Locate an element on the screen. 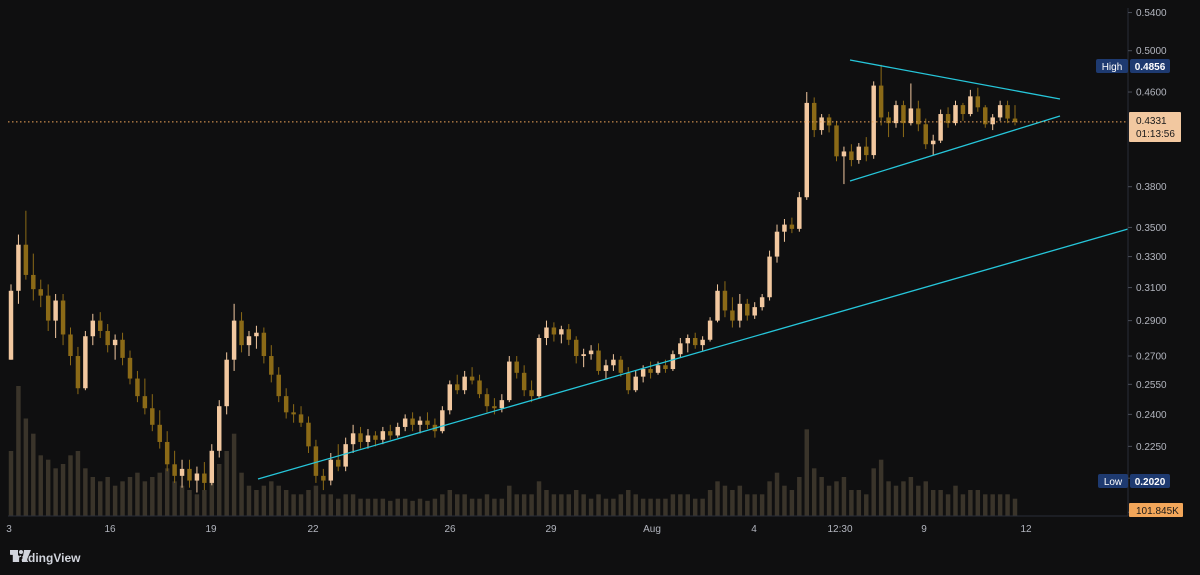  price-tick-label: 0.2900 is located at coordinates (1151, 321).